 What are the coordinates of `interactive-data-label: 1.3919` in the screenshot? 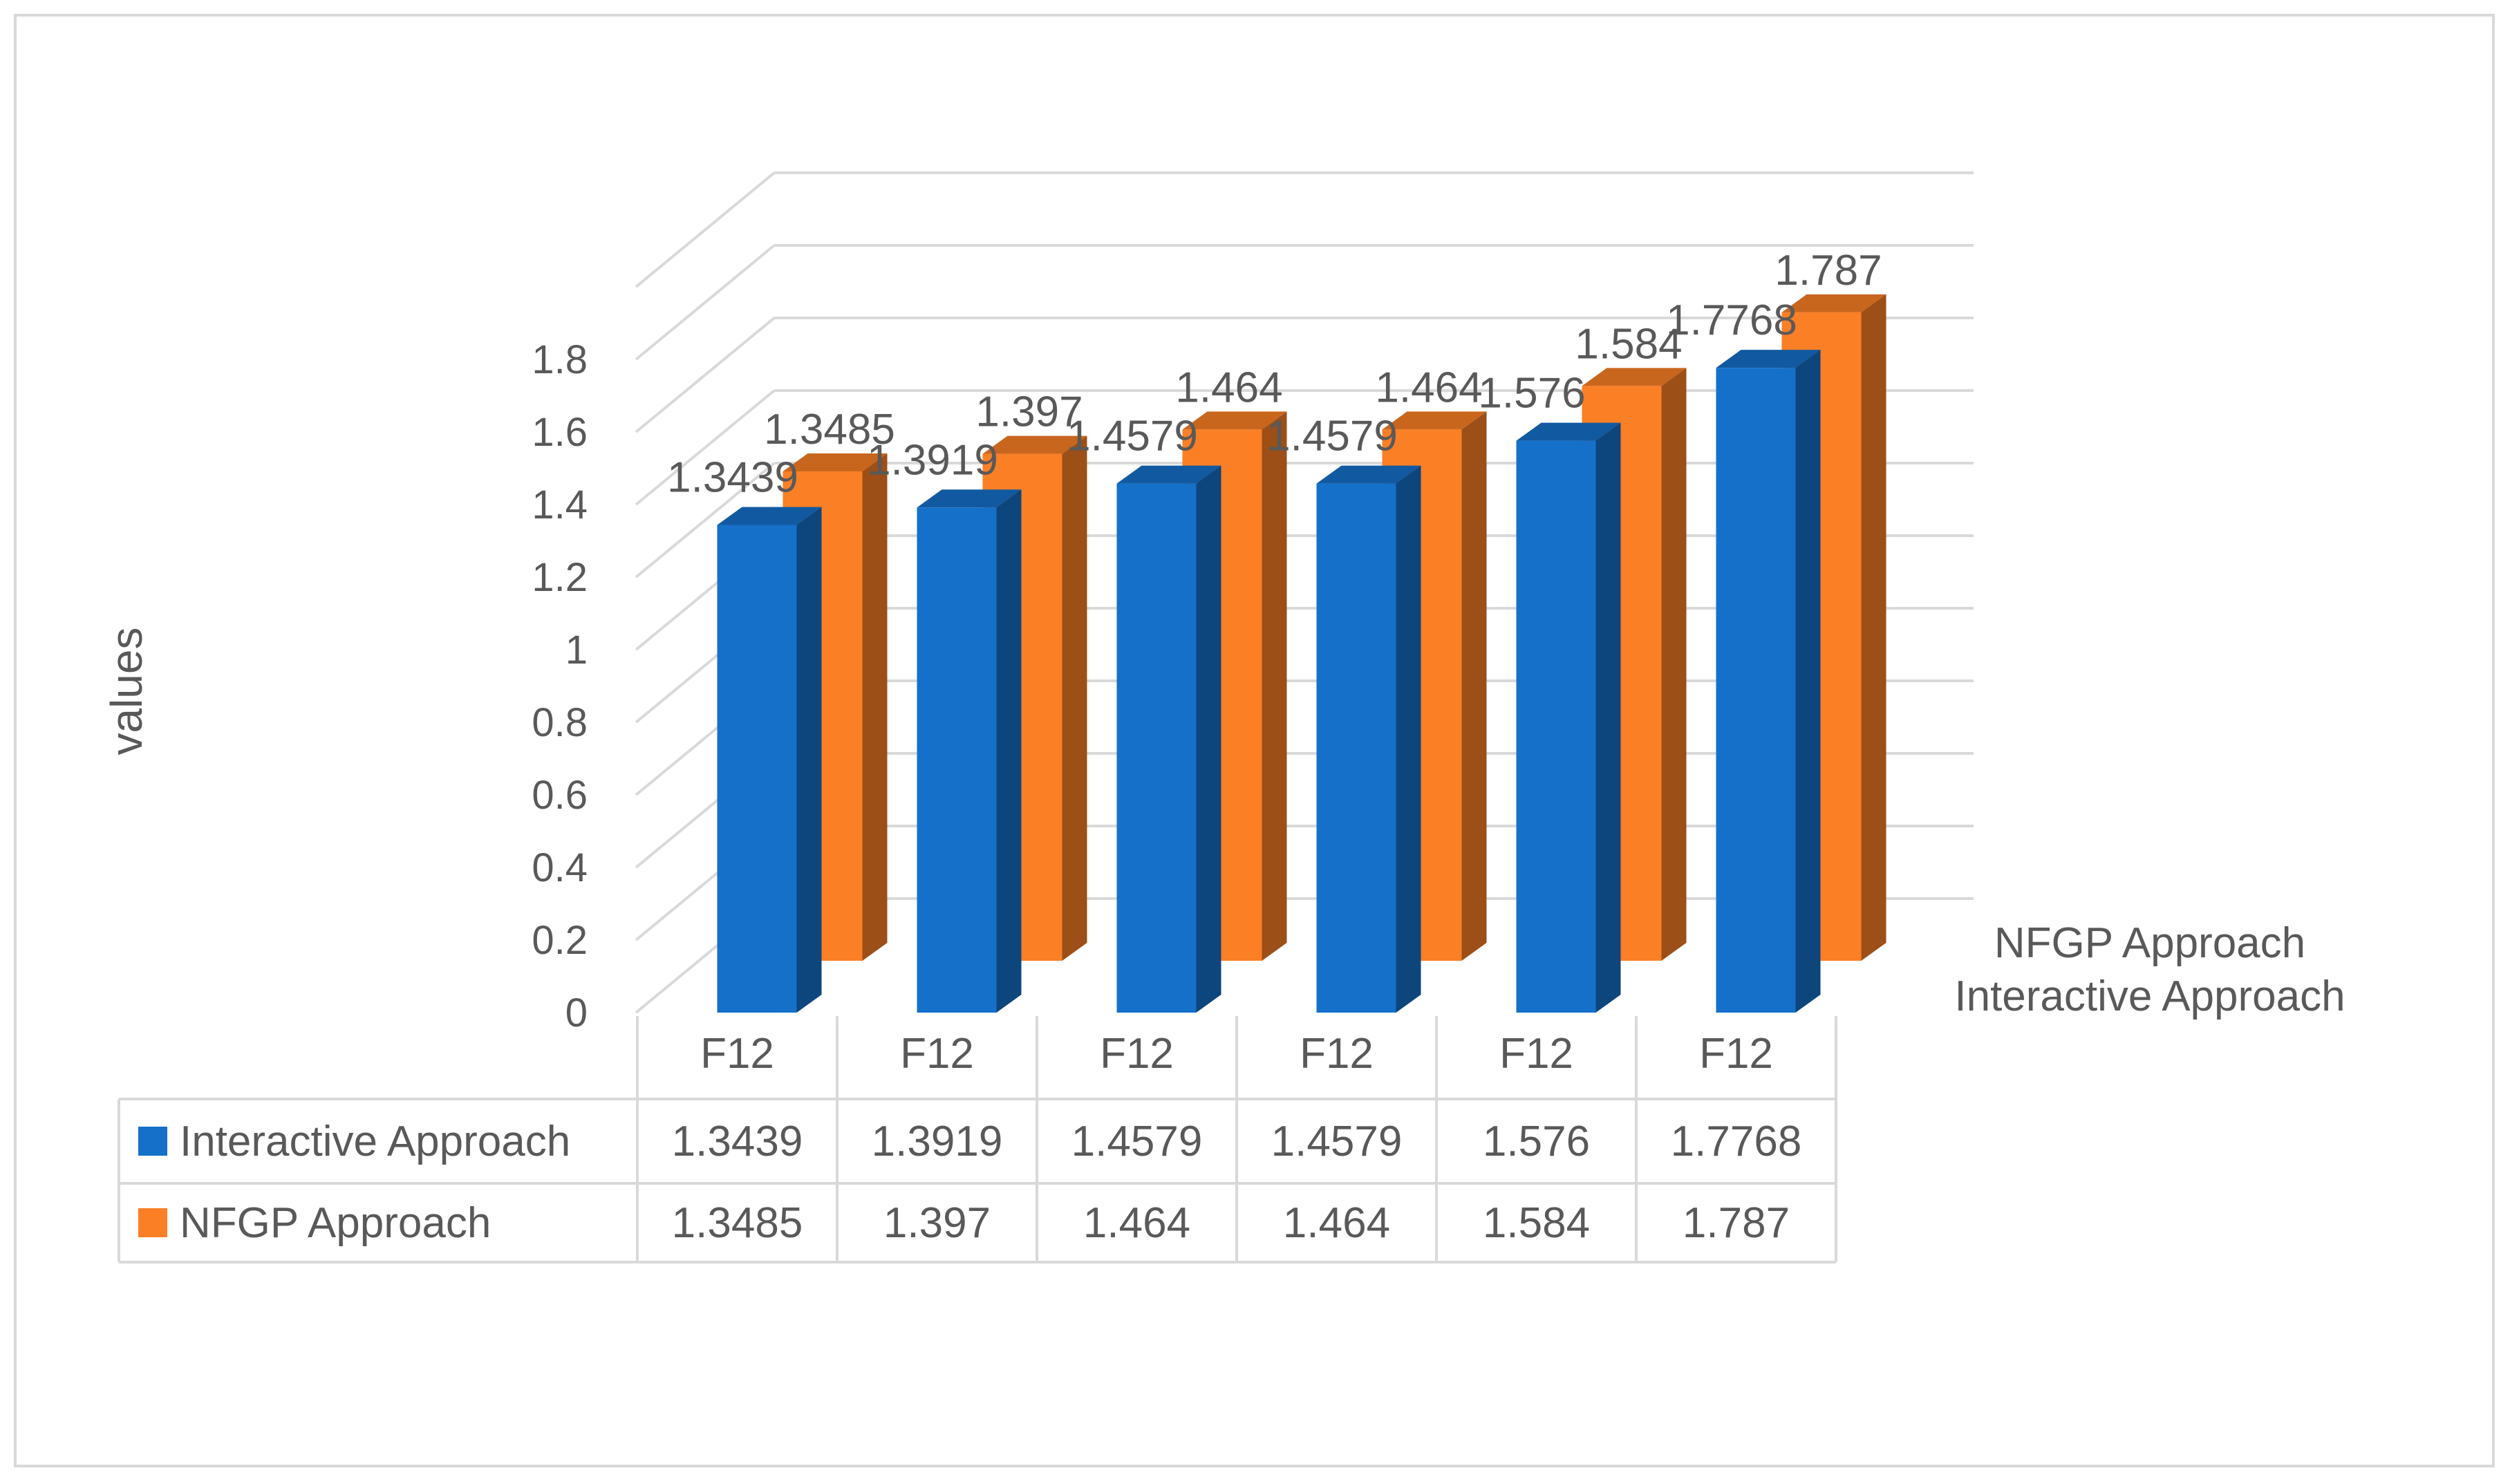 It's located at (932, 460).